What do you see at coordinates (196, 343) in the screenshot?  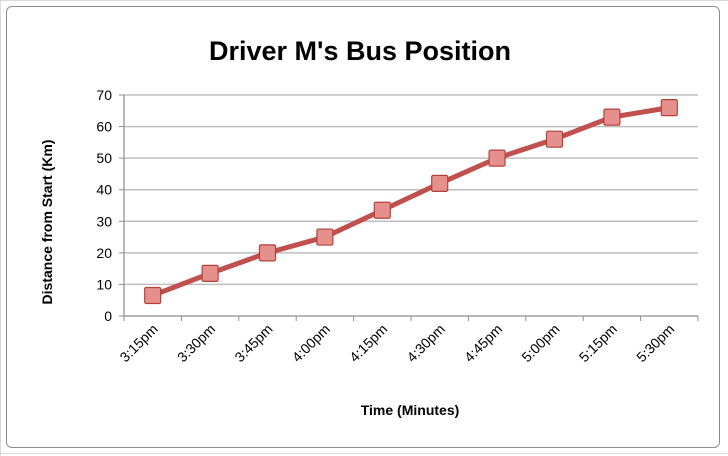 I see `x-tick-label: 3:30pm` at bounding box center [196, 343].